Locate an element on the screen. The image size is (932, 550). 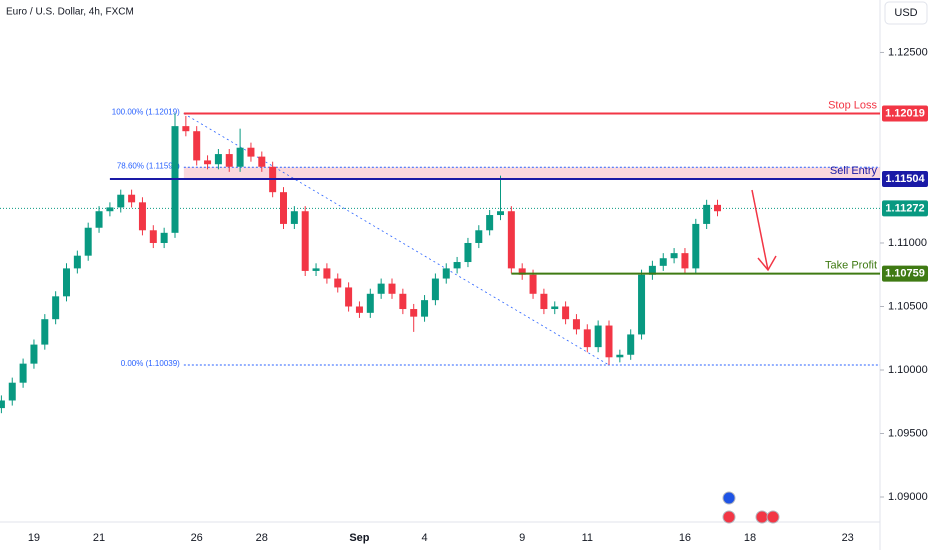
y-tick-label: 1.12500 is located at coordinates (908, 52).